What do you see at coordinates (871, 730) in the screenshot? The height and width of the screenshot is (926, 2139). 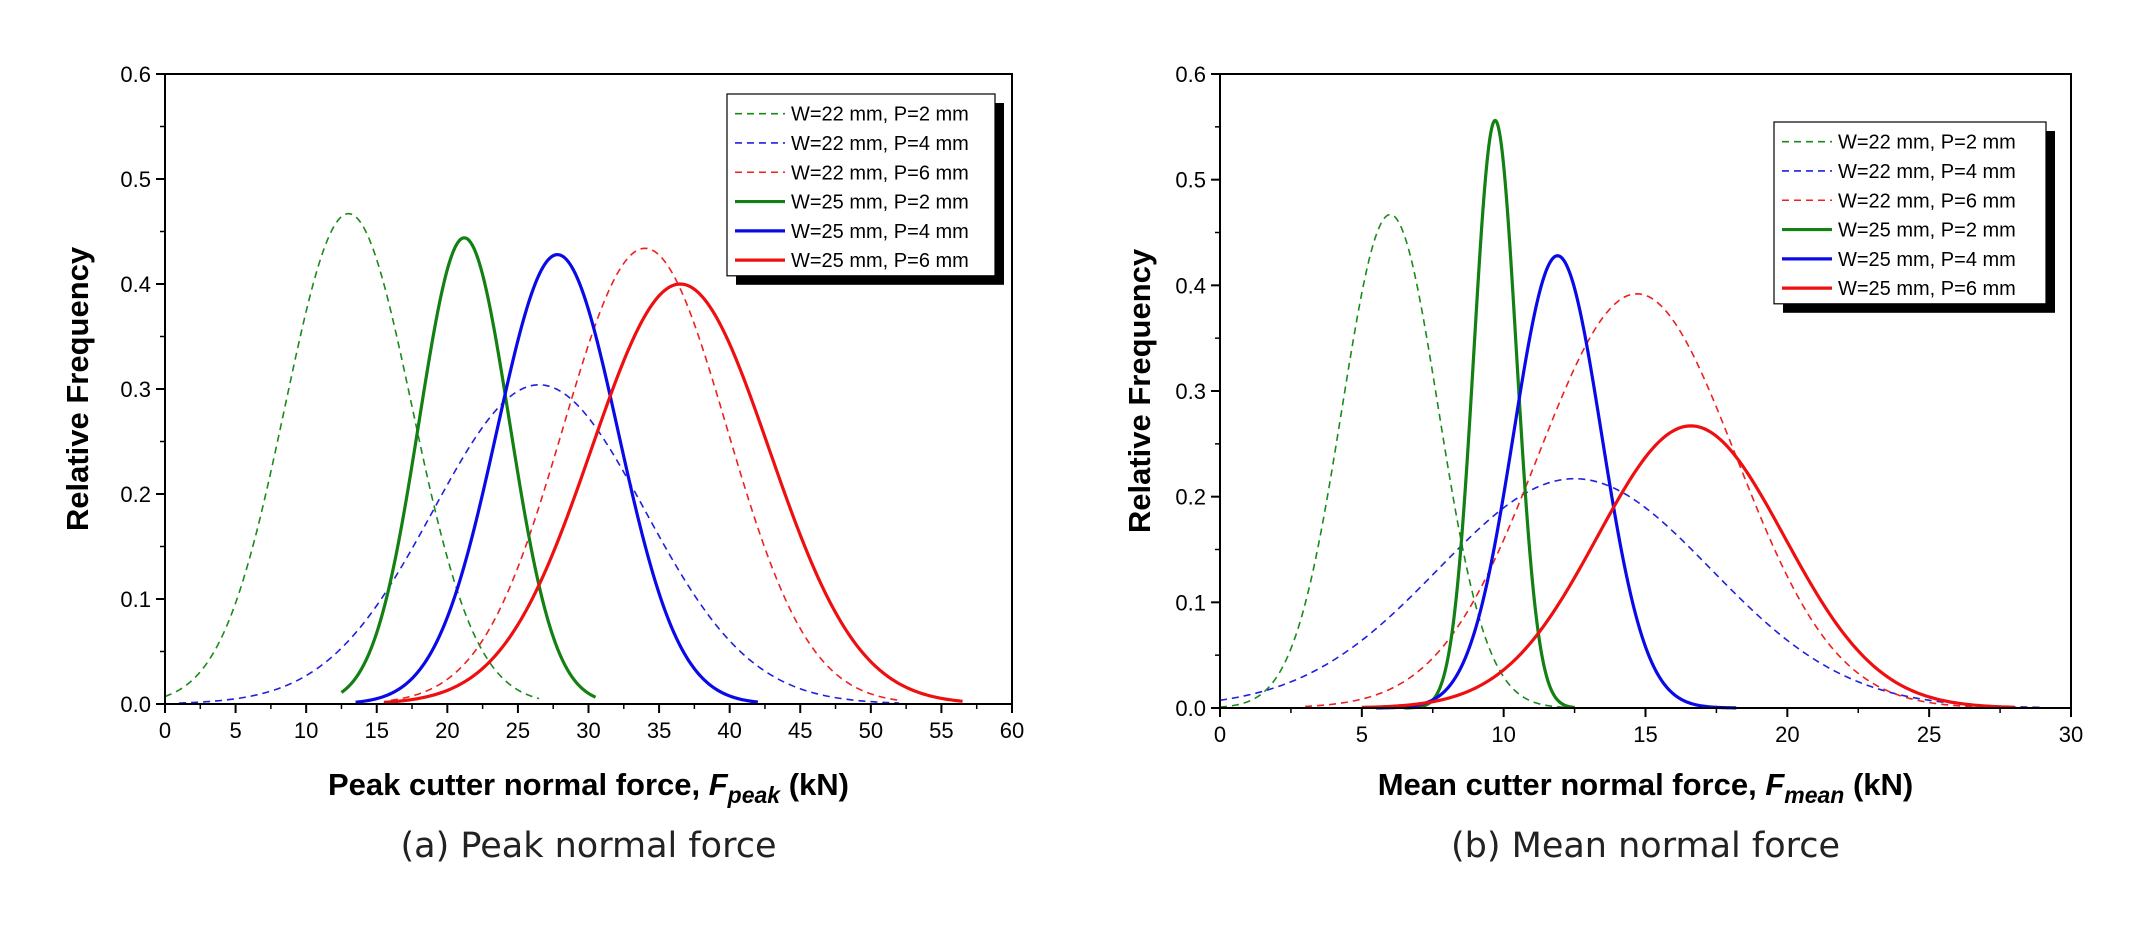 I see `x-tick-label: 50` at bounding box center [871, 730].